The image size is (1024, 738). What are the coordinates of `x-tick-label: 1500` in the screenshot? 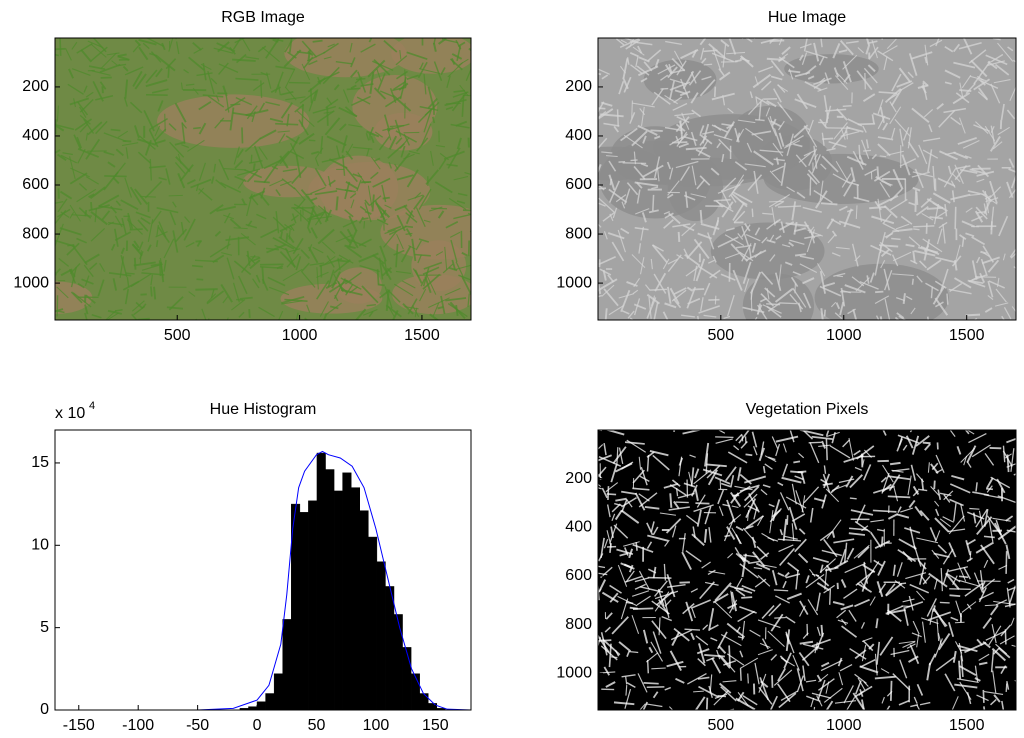 It's located at (967, 335).